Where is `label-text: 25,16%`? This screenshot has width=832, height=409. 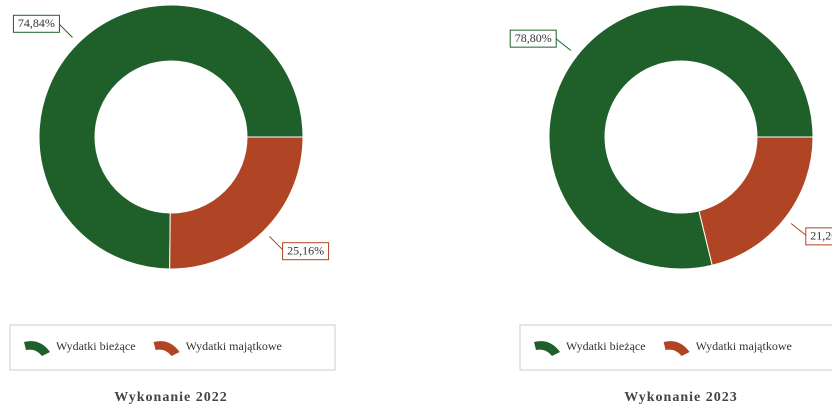 label-text: 25,16% is located at coordinates (305, 250).